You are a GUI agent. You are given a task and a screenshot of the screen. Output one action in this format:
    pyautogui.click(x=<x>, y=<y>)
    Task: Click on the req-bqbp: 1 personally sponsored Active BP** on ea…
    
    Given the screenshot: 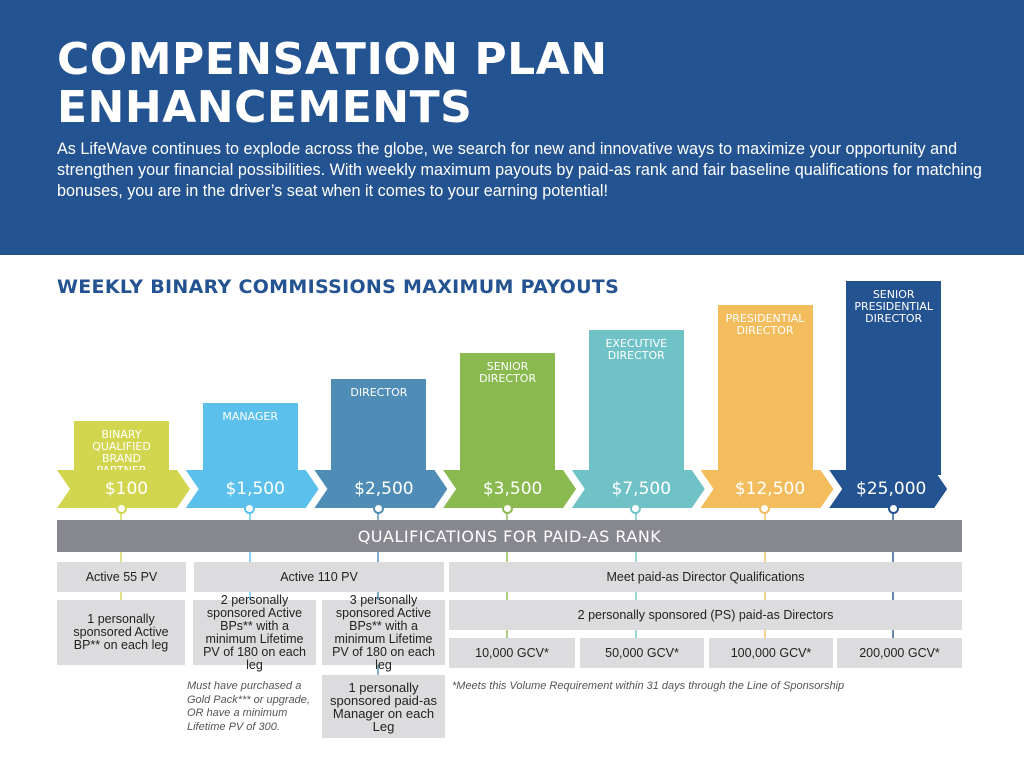 What is the action you would take?
    pyautogui.click(x=121, y=632)
    